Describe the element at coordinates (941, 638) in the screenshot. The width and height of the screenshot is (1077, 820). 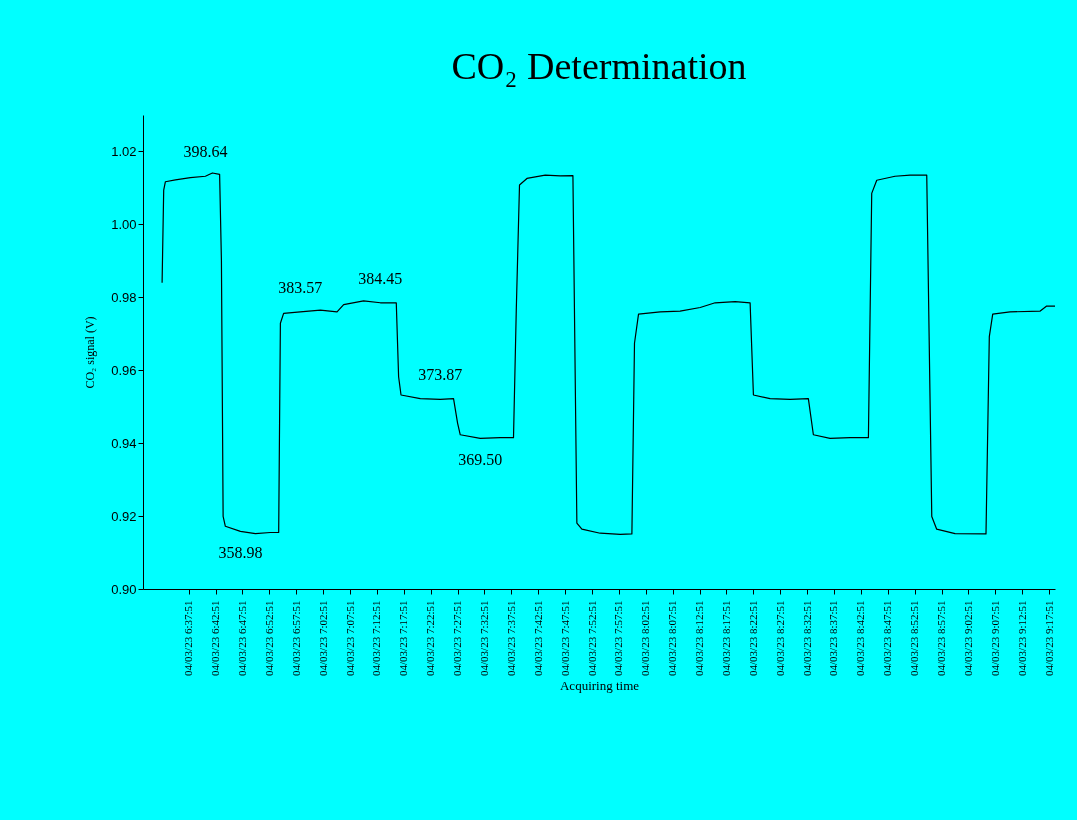
I see `x-tick-label: 04/03/23 8:57:51` at that location.